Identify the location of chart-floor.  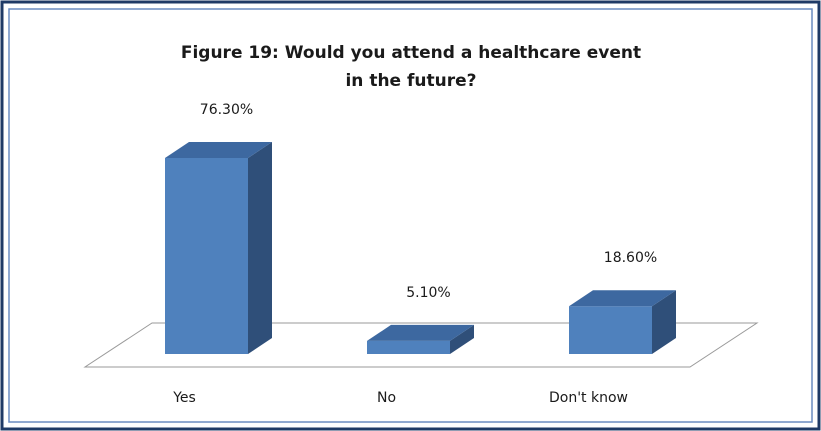
(421, 345).